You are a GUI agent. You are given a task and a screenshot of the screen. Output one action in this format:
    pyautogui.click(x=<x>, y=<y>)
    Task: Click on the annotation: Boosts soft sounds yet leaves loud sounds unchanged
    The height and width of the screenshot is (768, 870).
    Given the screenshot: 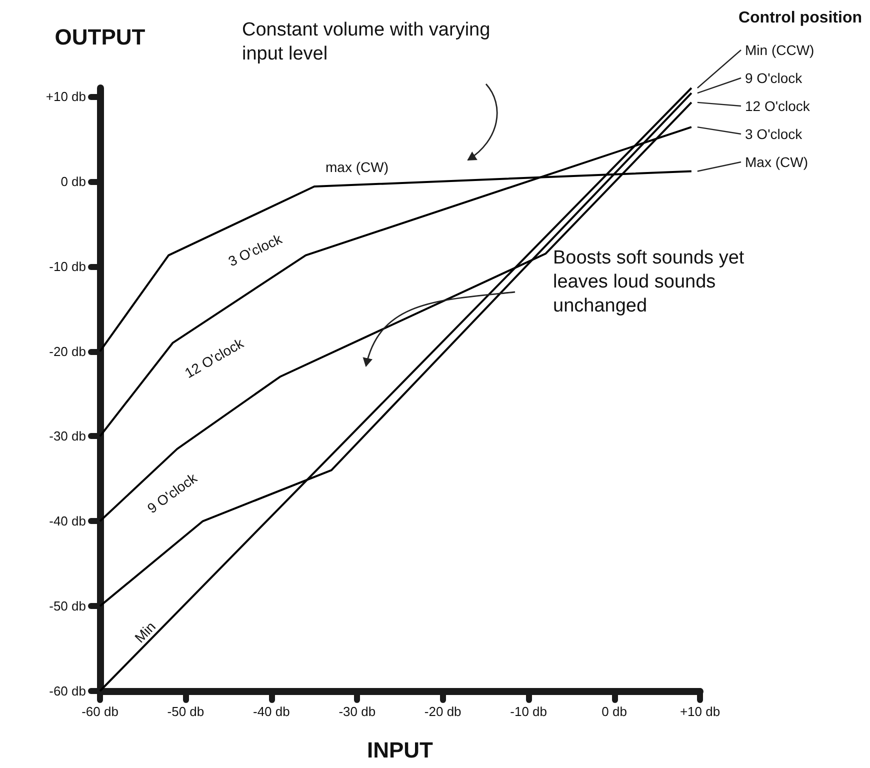 What is the action you would take?
    pyautogui.click(x=651, y=282)
    